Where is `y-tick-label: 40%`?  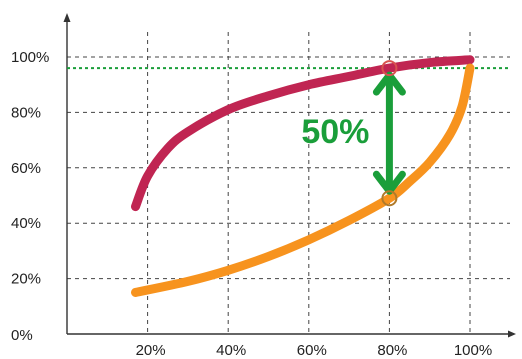
y-tick-label: 40% is located at coordinates (26, 223).